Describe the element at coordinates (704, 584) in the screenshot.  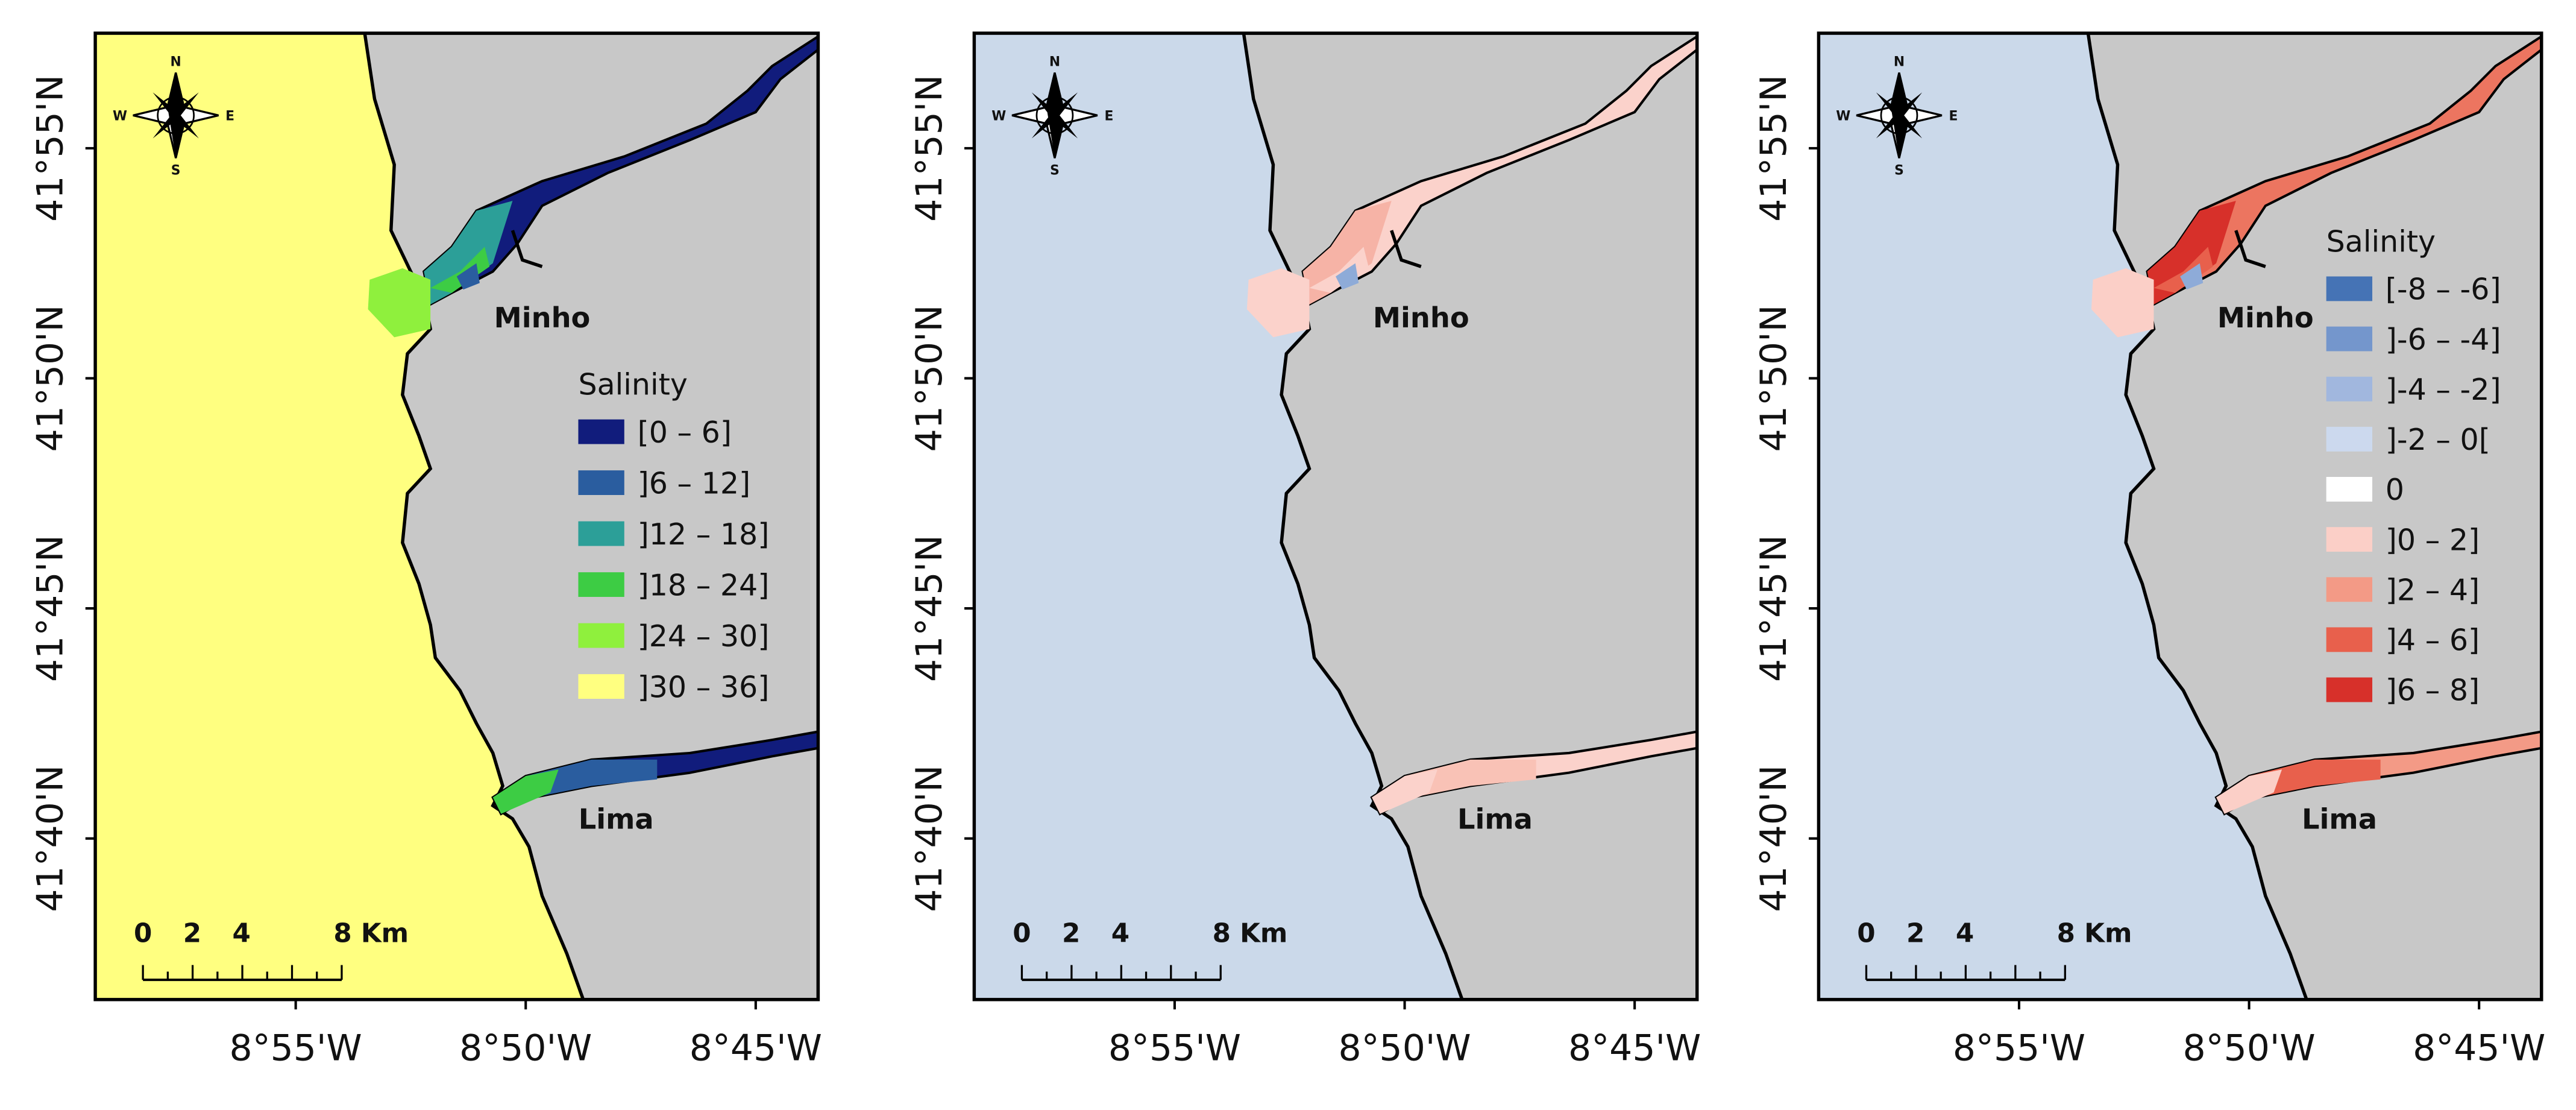
I see `legend-label: ]18 – 24]` at that location.